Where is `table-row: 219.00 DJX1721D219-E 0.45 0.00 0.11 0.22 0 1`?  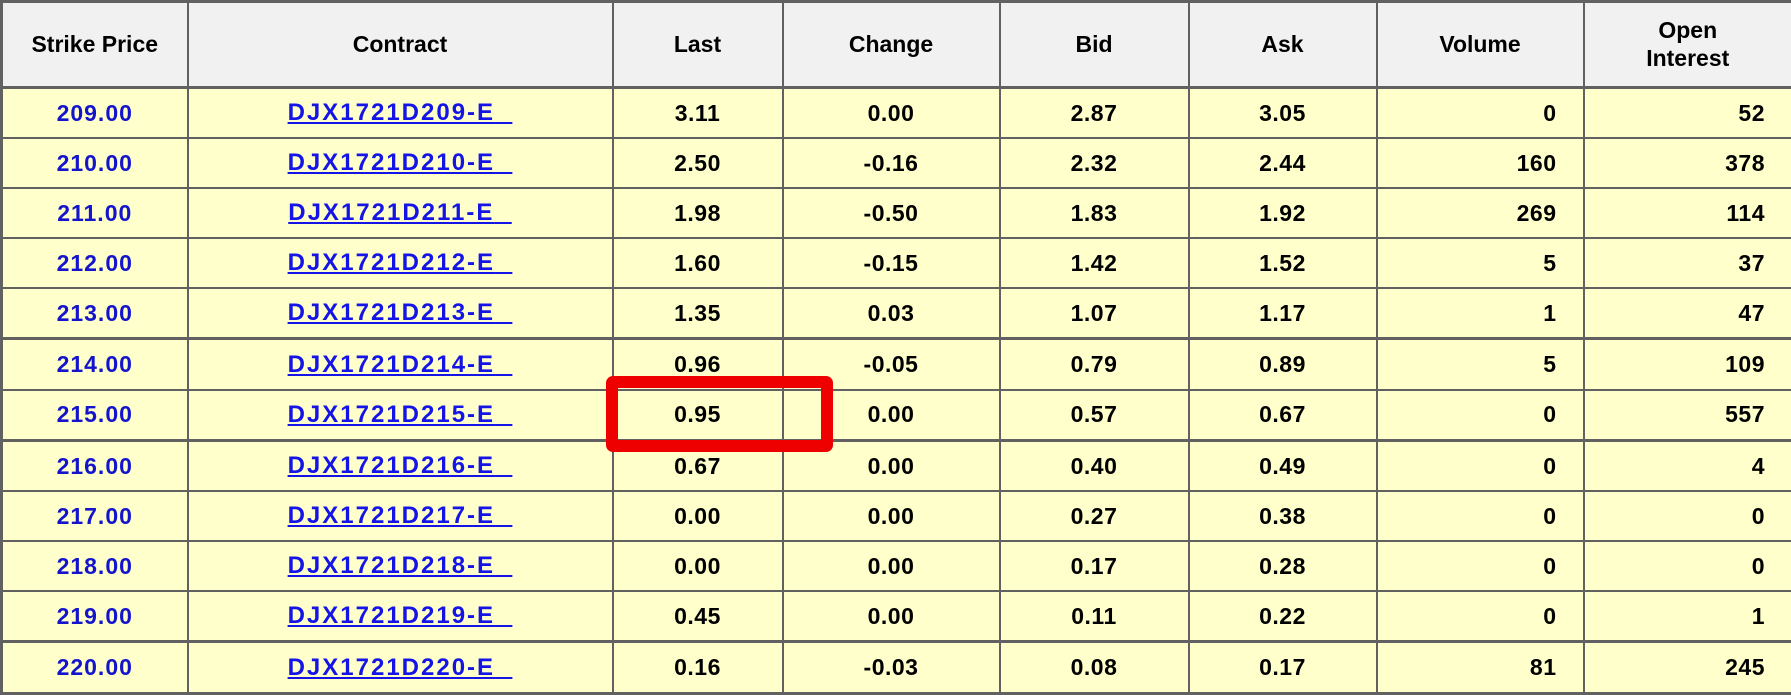 table-row: 219.00 DJX1721D219-E 0.45 0.00 0.11 0.22 0 1 is located at coordinates (895, 617).